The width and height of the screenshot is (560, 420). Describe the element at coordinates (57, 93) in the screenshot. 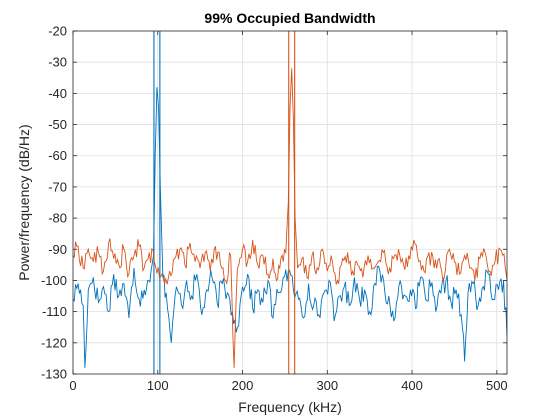

I see `y-tick-label: -40` at that location.